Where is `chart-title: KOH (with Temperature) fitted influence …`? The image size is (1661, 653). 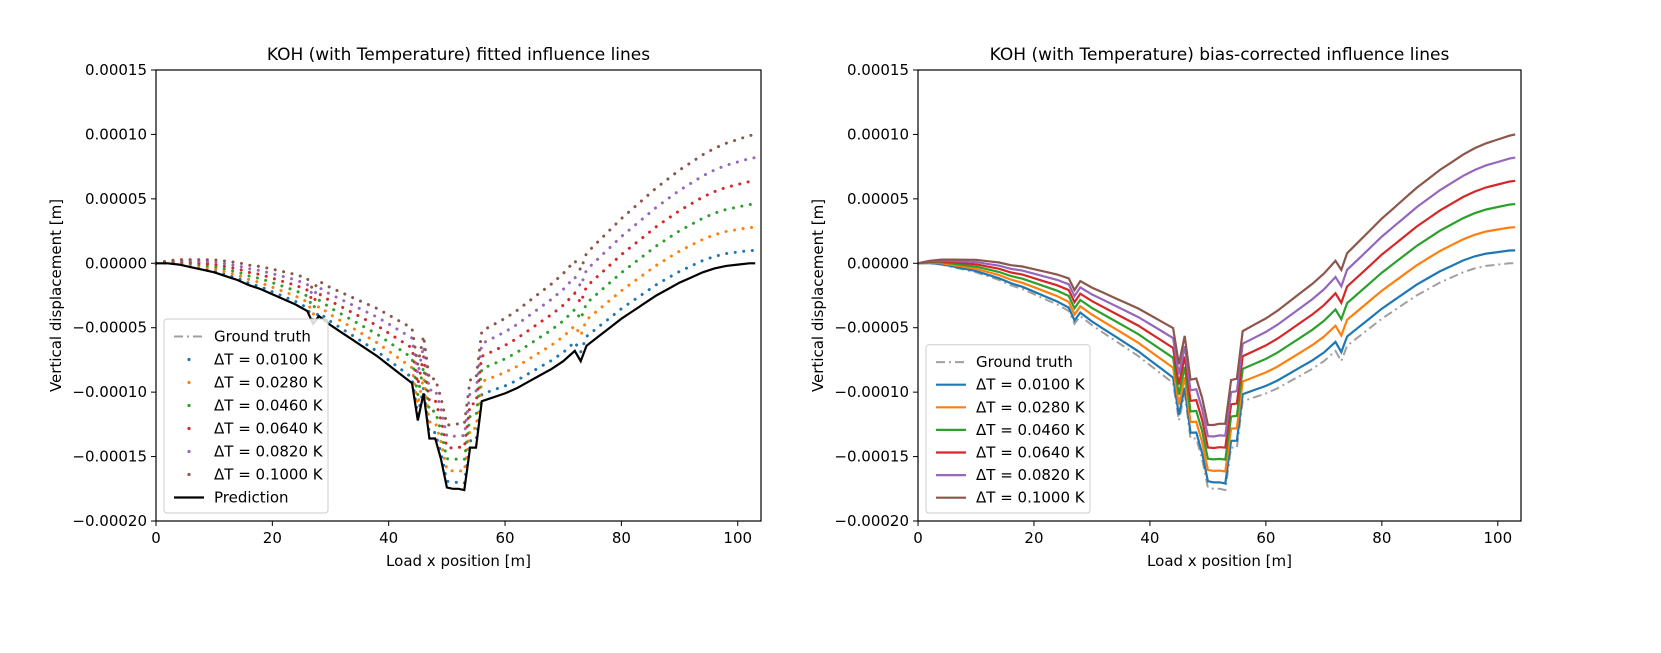 chart-title: KOH (with Temperature) fitted influence … is located at coordinates (458, 55).